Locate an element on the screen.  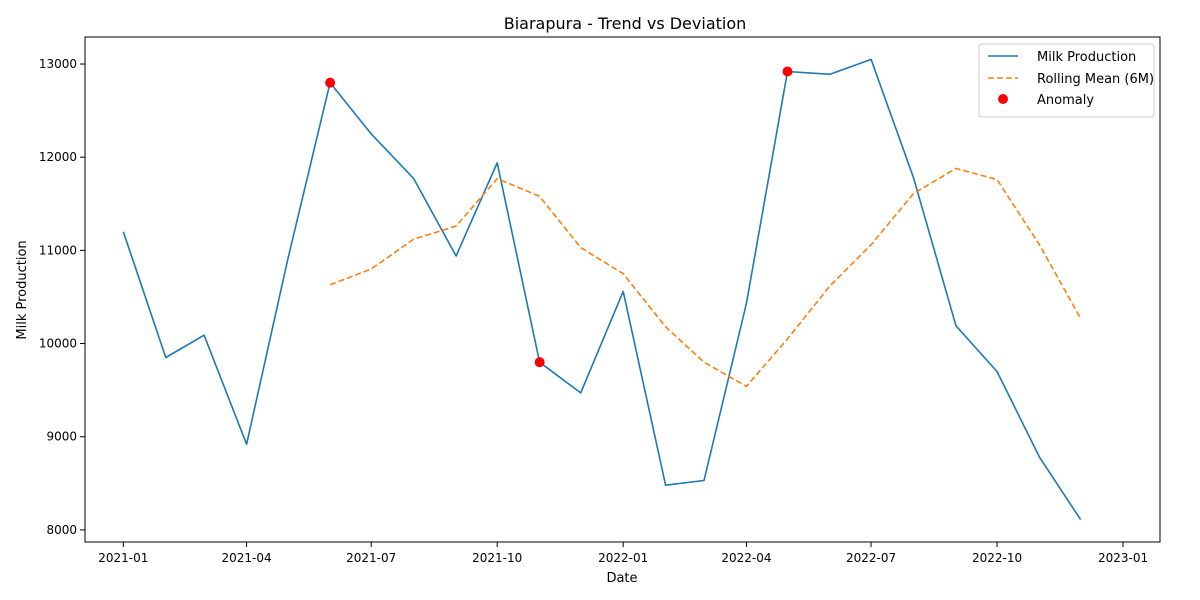
chart-title: Biarapura - Trend vs Deviation is located at coordinates (625, 23).